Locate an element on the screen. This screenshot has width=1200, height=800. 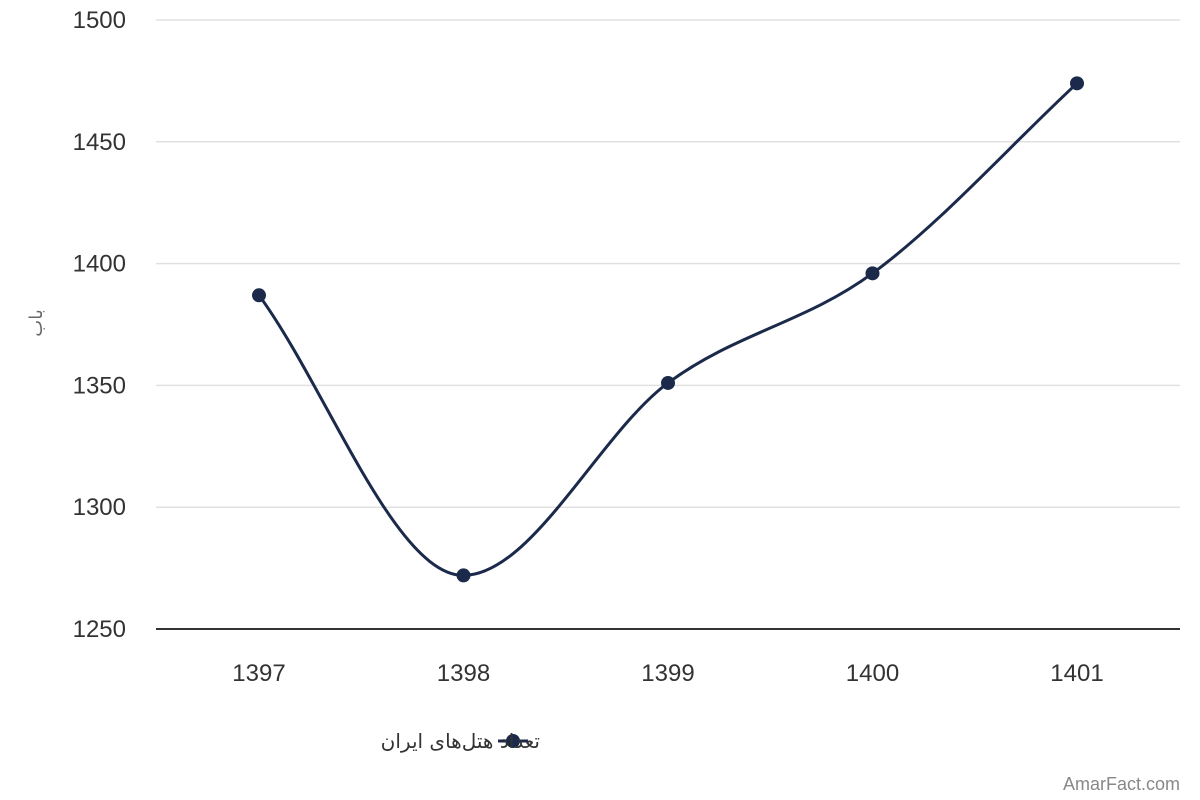
x-axis-ticks: 1397 1398 1399 1400 1401 is located at coordinates (667, 673).